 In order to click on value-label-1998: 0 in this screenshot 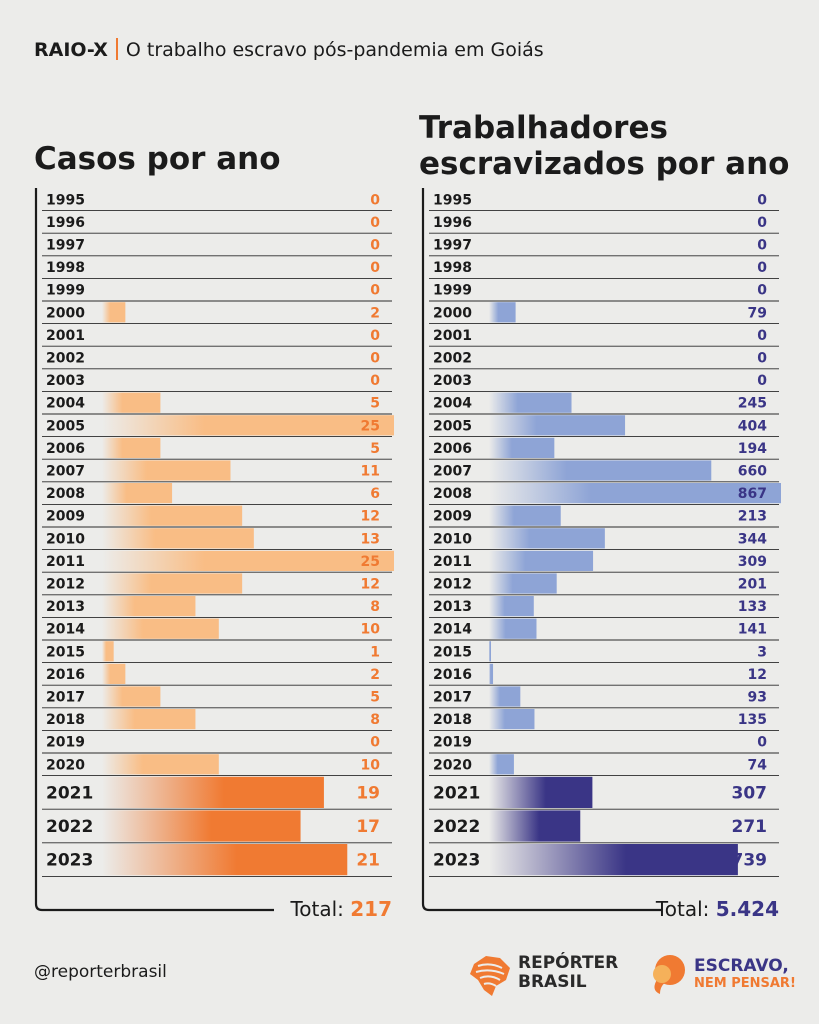, I will do `click(375, 268)`.